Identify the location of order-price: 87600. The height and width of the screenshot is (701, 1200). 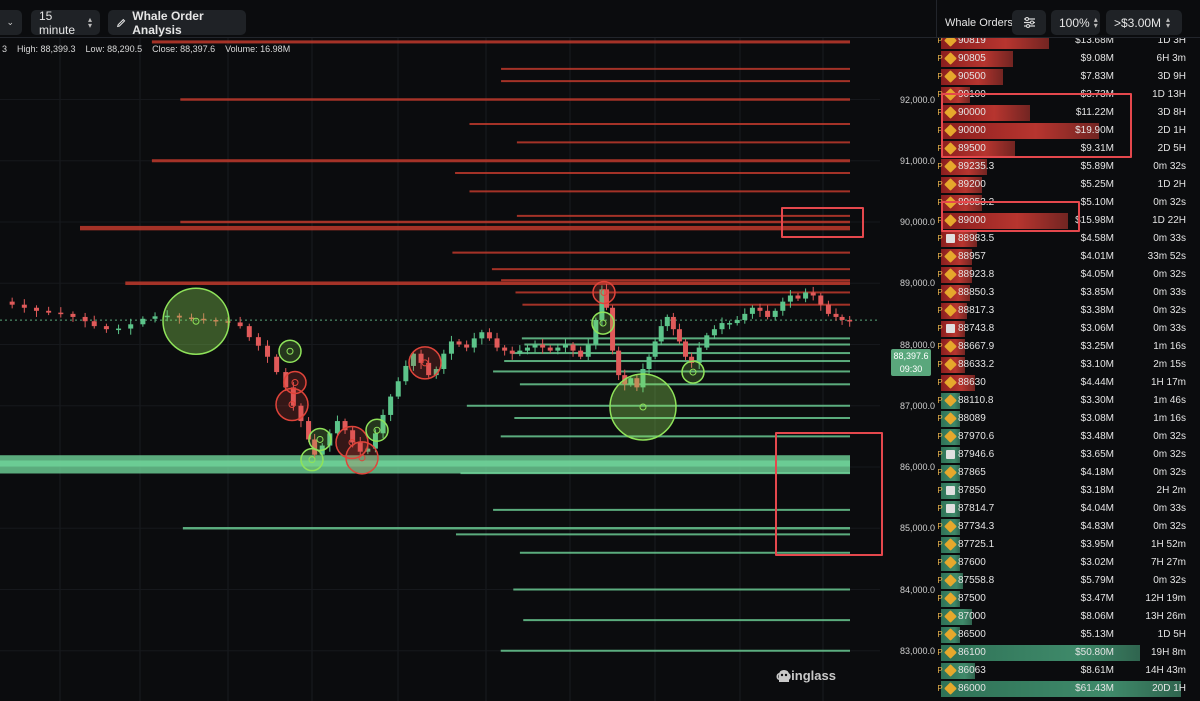
(972, 562).